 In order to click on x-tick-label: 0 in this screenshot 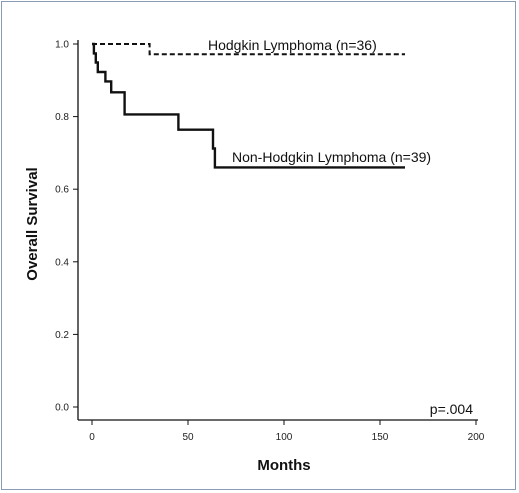, I will do `click(92, 437)`.